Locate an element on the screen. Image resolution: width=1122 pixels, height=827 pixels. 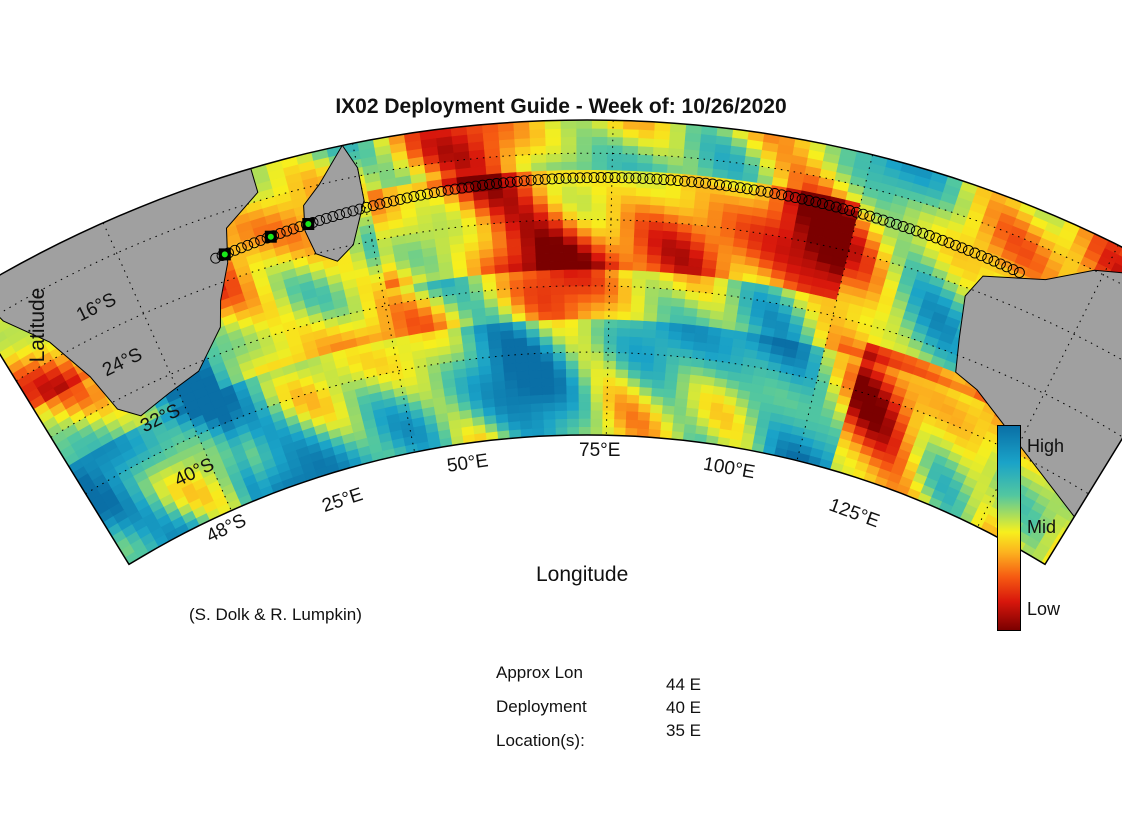
deployment-label-line: Approx Lon is located at coordinates (539, 672).